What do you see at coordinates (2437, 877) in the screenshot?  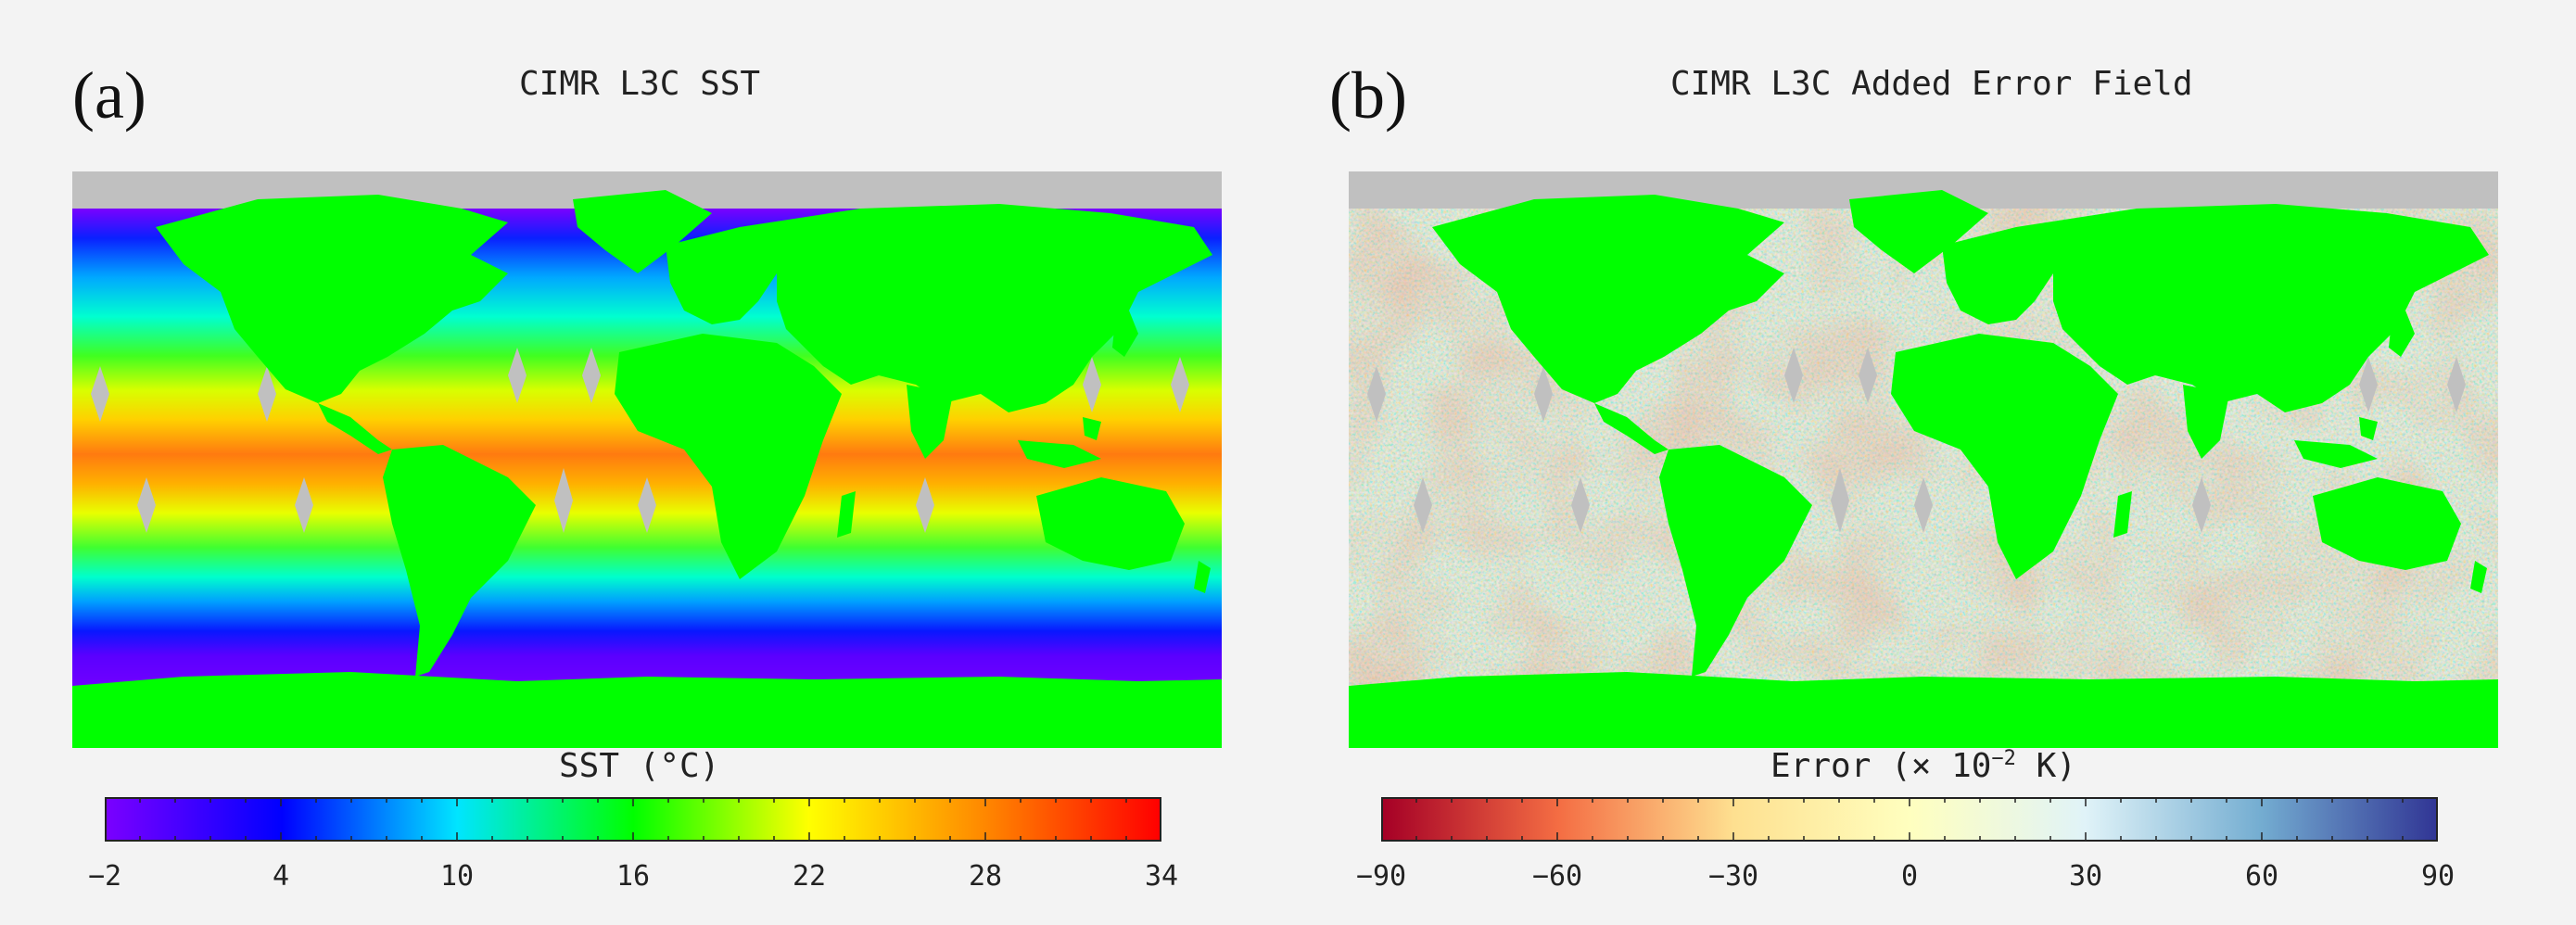 I see `tick-label: 90` at bounding box center [2437, 877].